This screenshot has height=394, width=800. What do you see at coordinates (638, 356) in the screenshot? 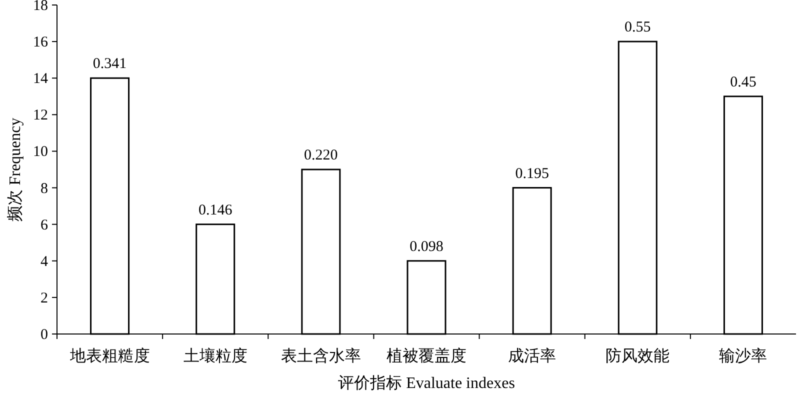
I see `x-tick-label: 防风效能` at bounding box center [638, 356].